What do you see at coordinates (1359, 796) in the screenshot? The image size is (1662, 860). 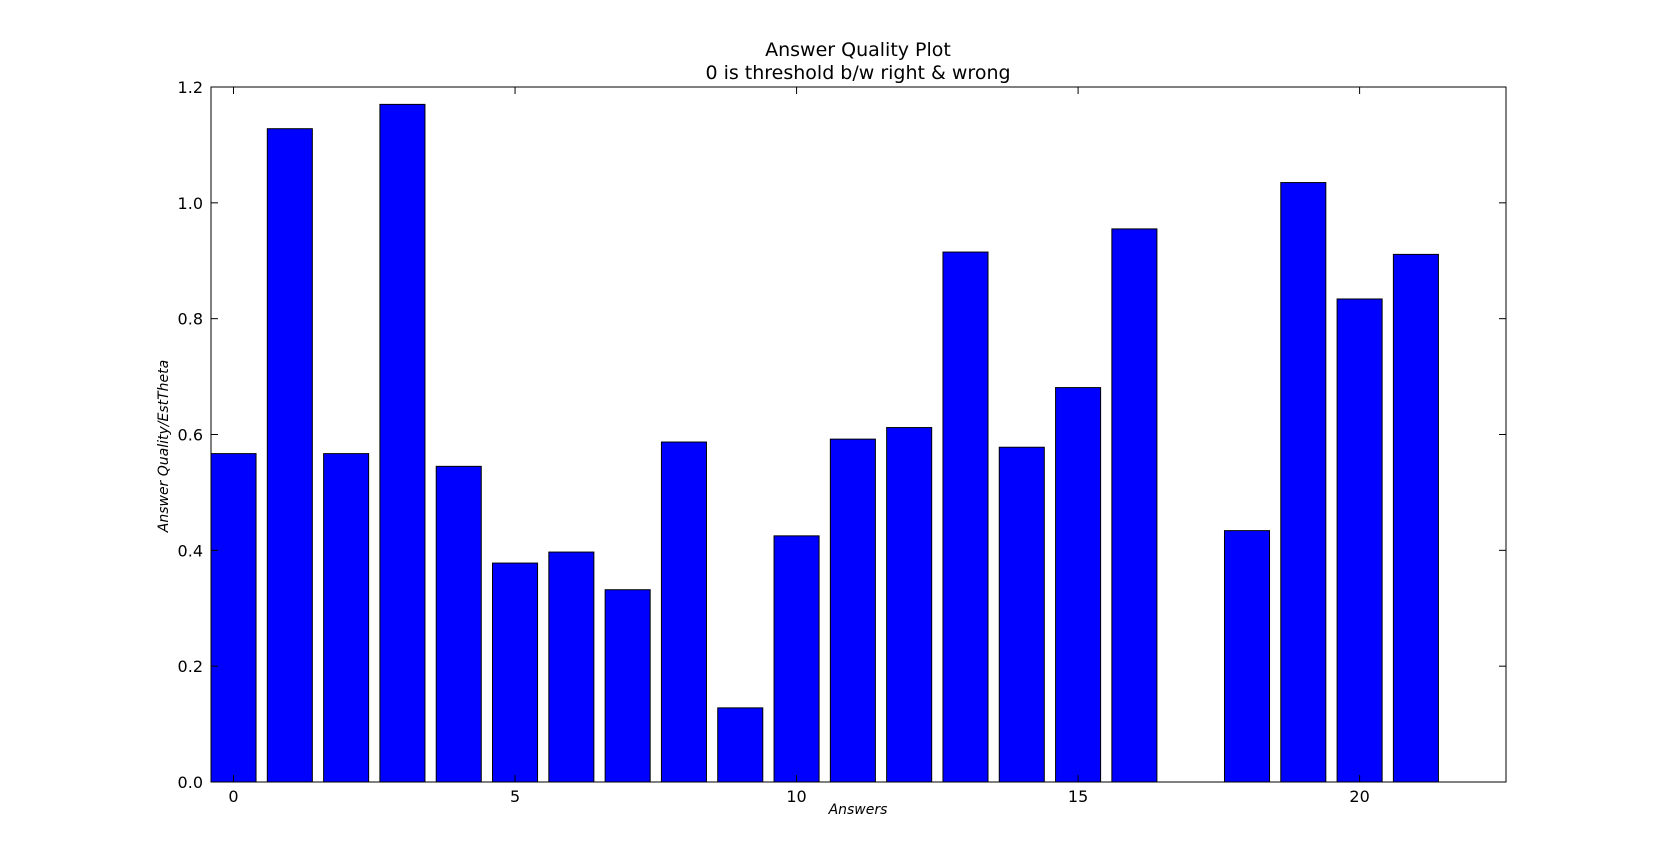 I see `x-tick-label-20: 20` at bounding box center [1359, 796].